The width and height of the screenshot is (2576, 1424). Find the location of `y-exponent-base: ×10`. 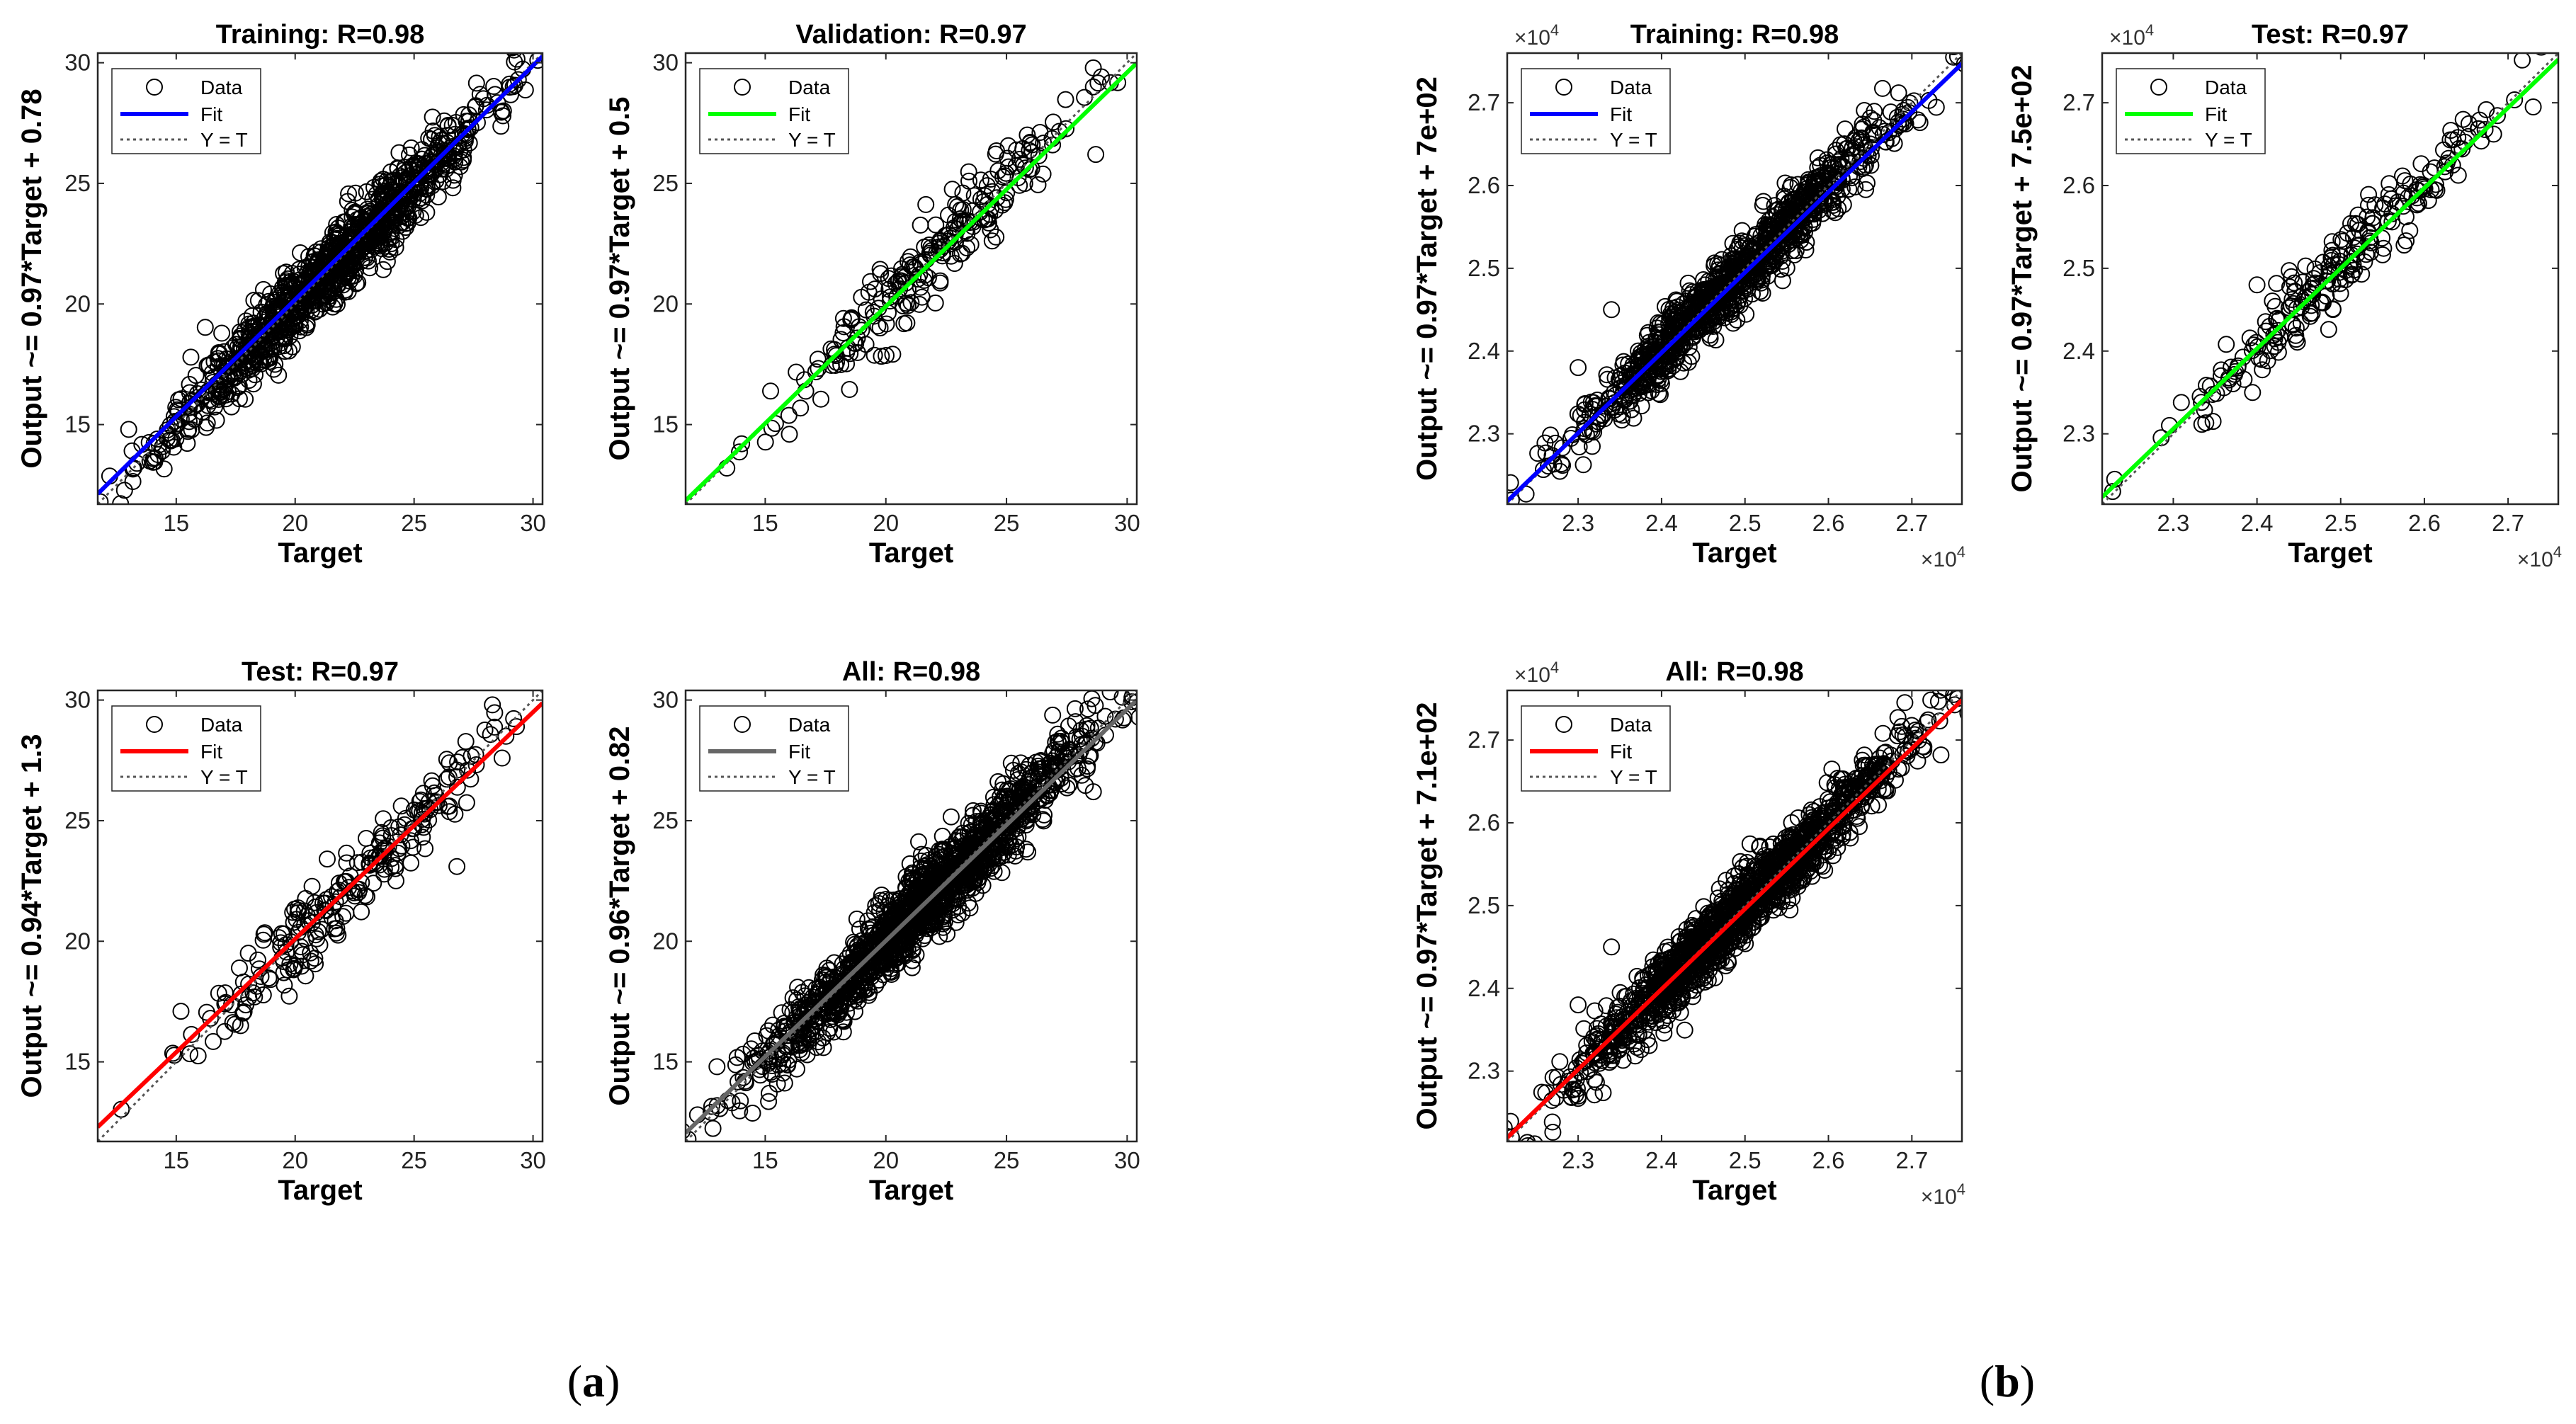

y-exponent-base: ×10 is located at coordinates (2127, 38).